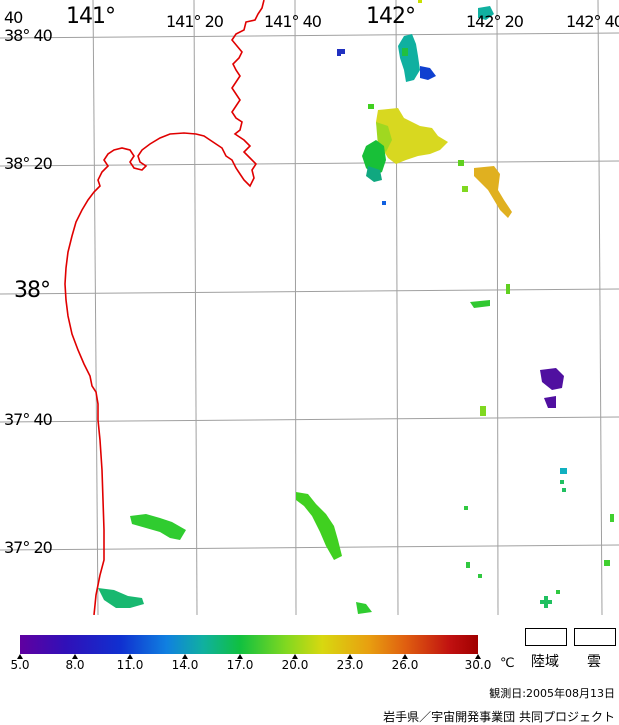  I want to click on lat-label-38-20: 38° 20, so click(28, 163).